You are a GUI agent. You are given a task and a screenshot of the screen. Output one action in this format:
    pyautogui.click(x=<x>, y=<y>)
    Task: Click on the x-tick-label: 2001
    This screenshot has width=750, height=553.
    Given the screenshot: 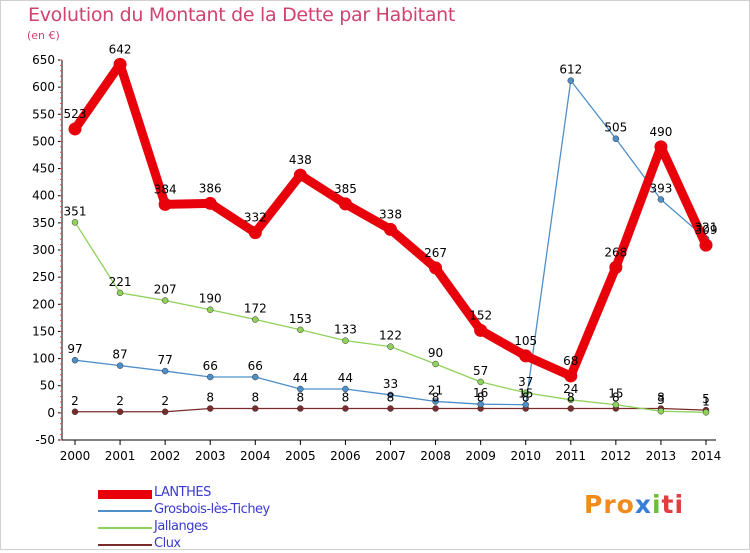 What is the action you would take?
    pyautogui.click(x=120, y=456)
    